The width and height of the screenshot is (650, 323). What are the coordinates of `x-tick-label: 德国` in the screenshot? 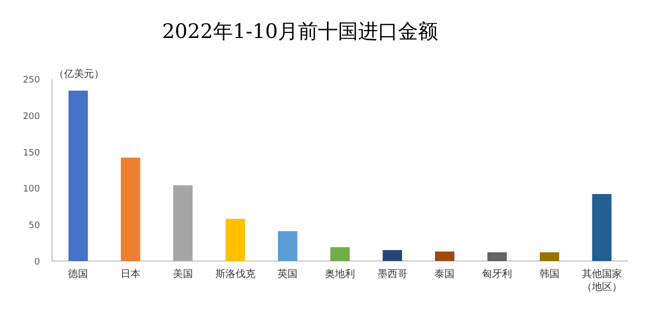 It's located at (78, 274).